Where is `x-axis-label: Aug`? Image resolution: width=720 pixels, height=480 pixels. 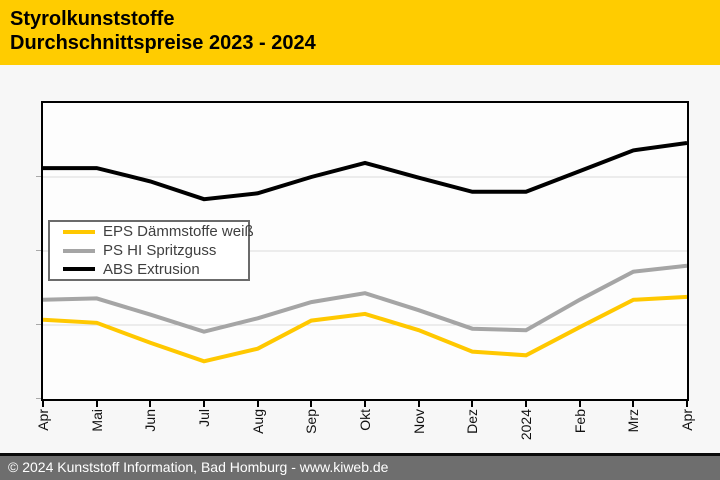 x-axis-label: Aug is located at coordinates (257, 421).